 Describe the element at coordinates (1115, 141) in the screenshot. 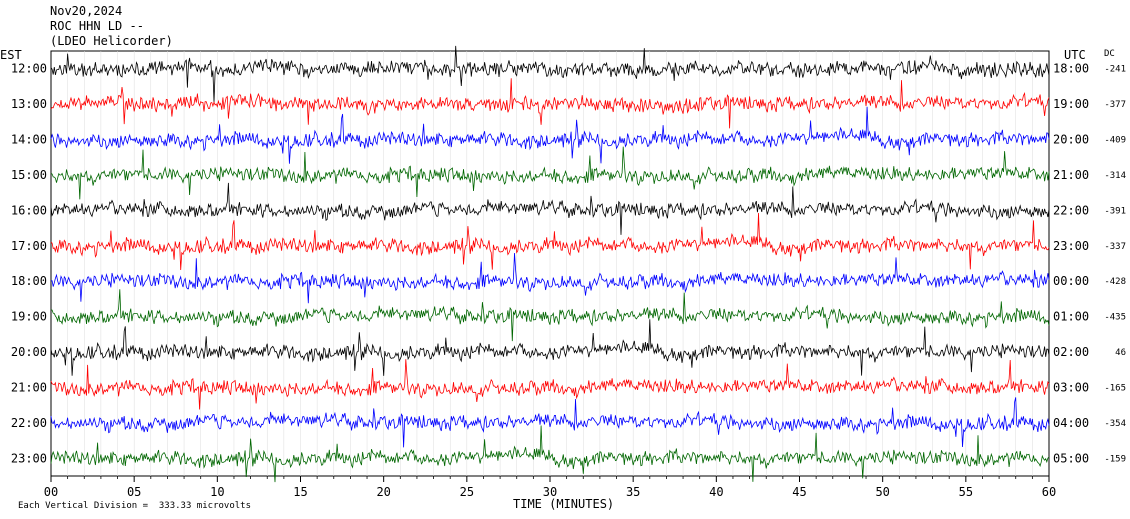

I see `dc-offset-label: -409` at that location.